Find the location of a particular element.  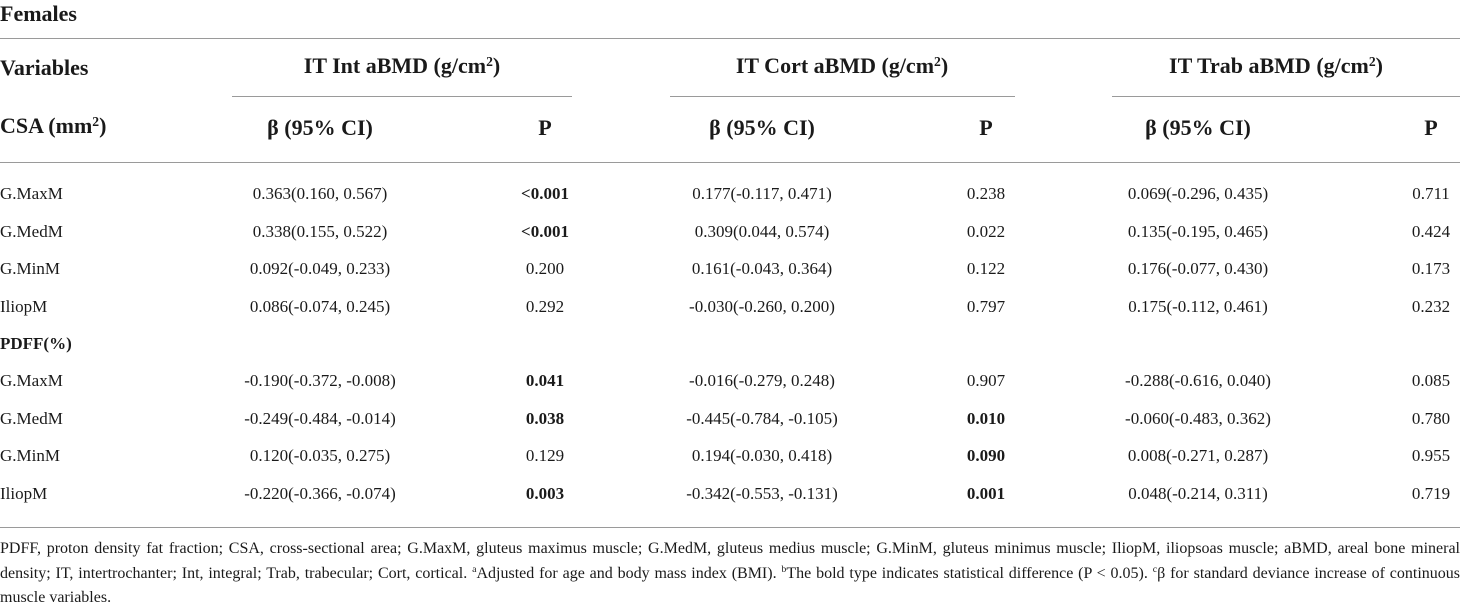

table-cell-trab-p: 0.711 is located at coordinates (1431, 193).